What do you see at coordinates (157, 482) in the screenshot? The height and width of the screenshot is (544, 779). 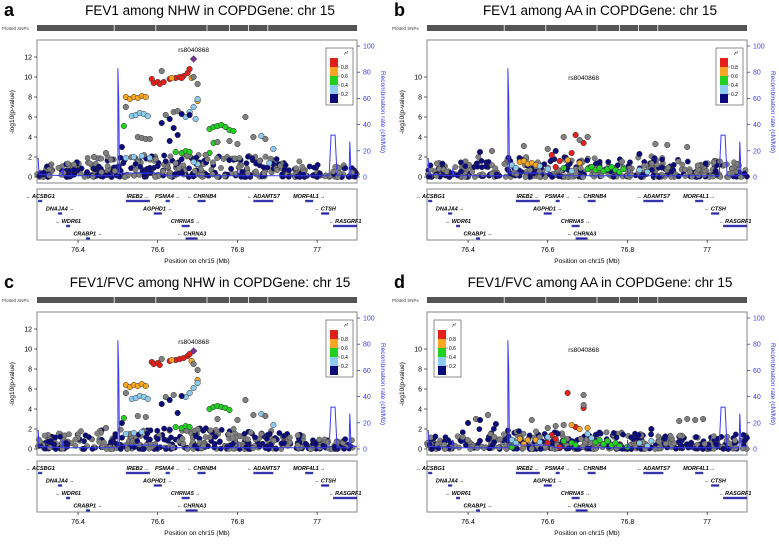 I see `gene-label: AGPHD1→` at bounding box center [157, 482].